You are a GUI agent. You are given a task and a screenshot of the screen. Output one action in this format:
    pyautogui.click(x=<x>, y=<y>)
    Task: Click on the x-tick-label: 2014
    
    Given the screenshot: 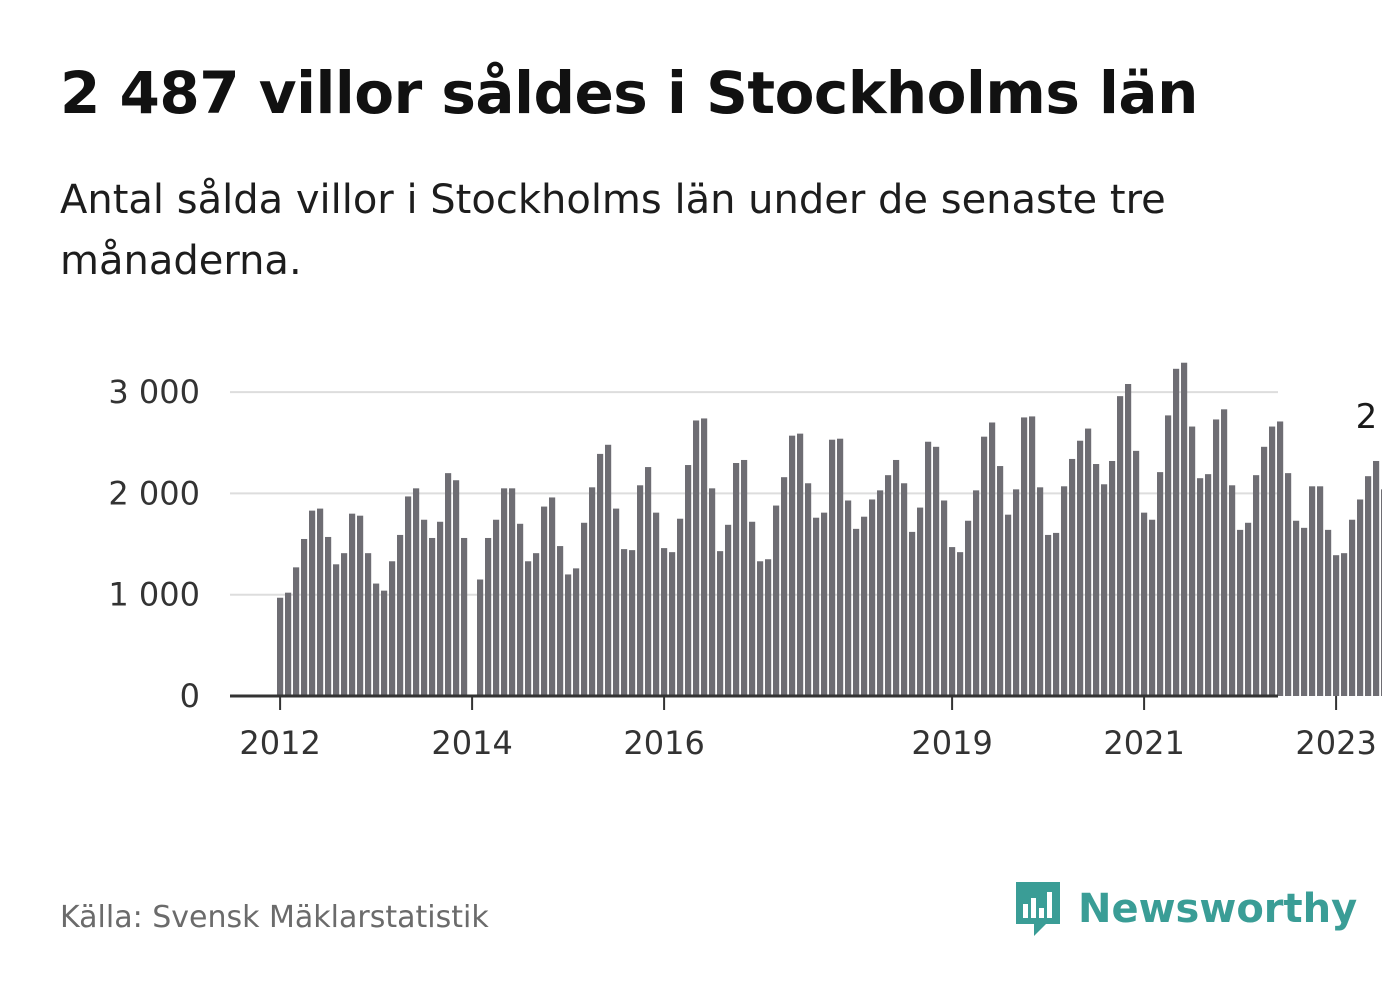 What is the action you would take?
    pyautogui.click(x=471, y=743)
    